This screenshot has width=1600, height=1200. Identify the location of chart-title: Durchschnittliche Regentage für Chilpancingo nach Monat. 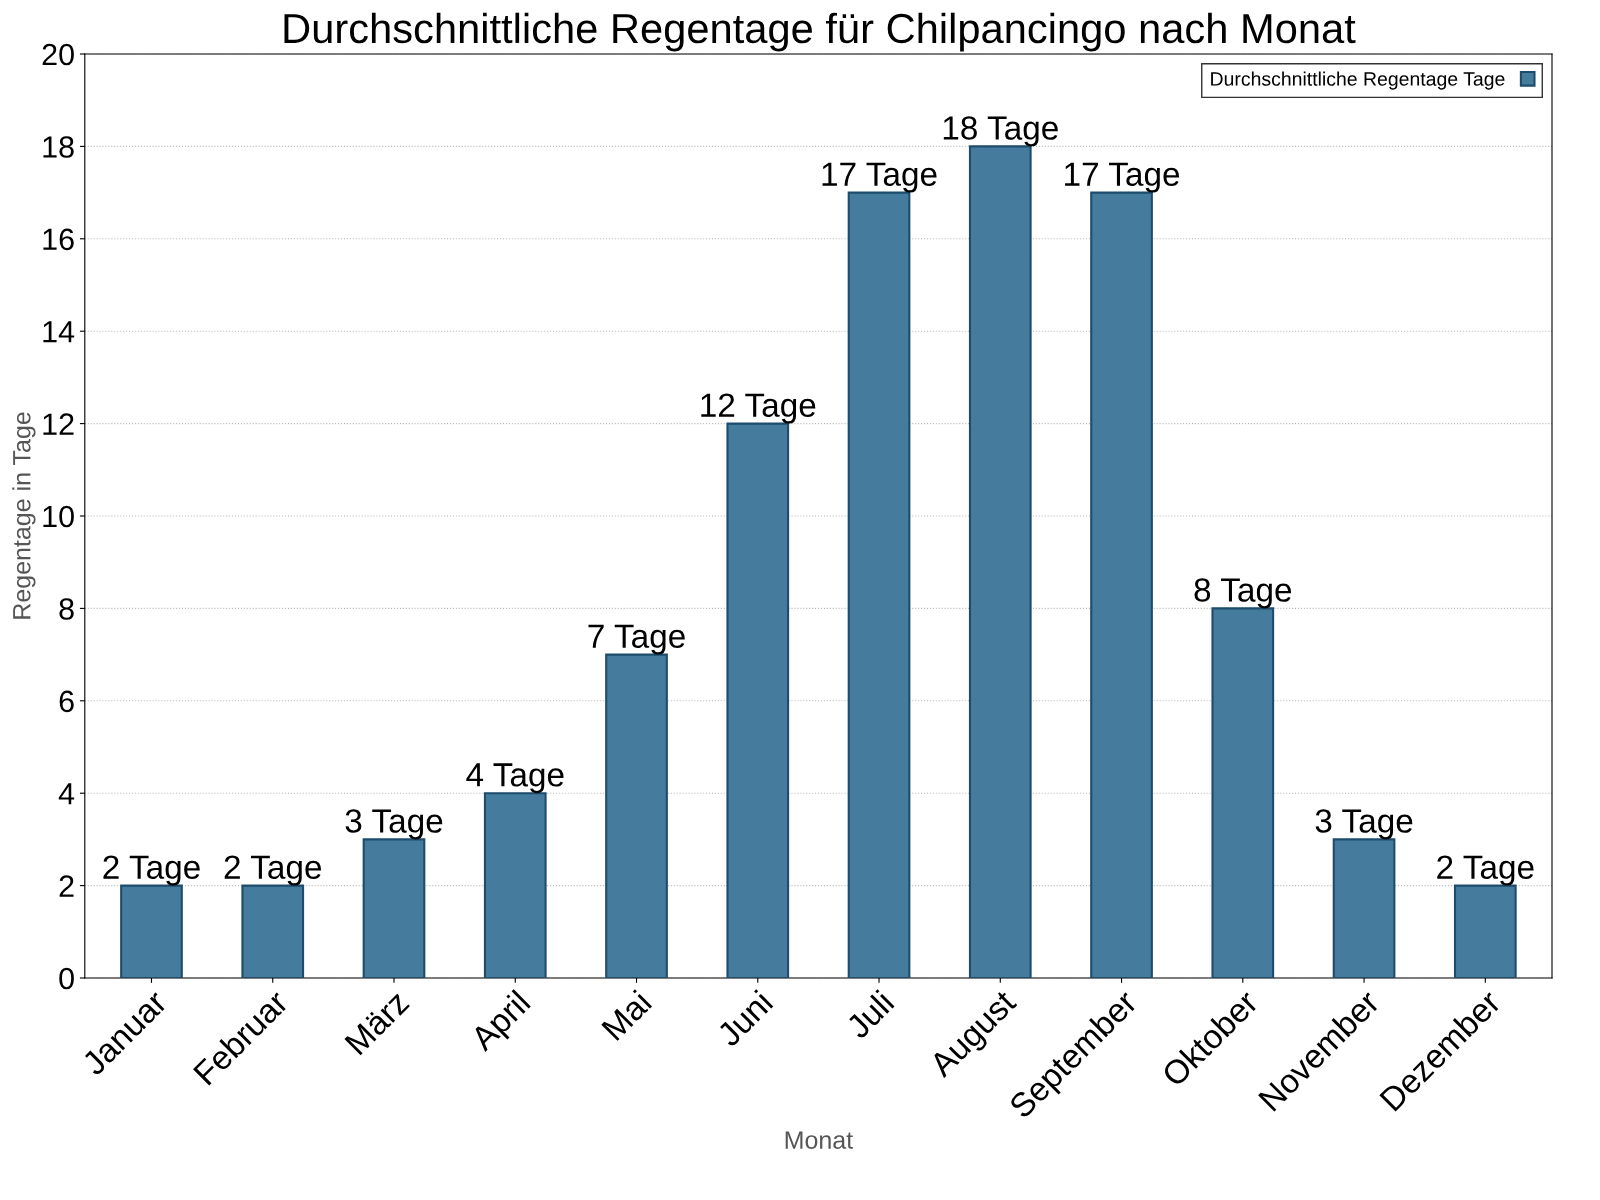
(820, 32).